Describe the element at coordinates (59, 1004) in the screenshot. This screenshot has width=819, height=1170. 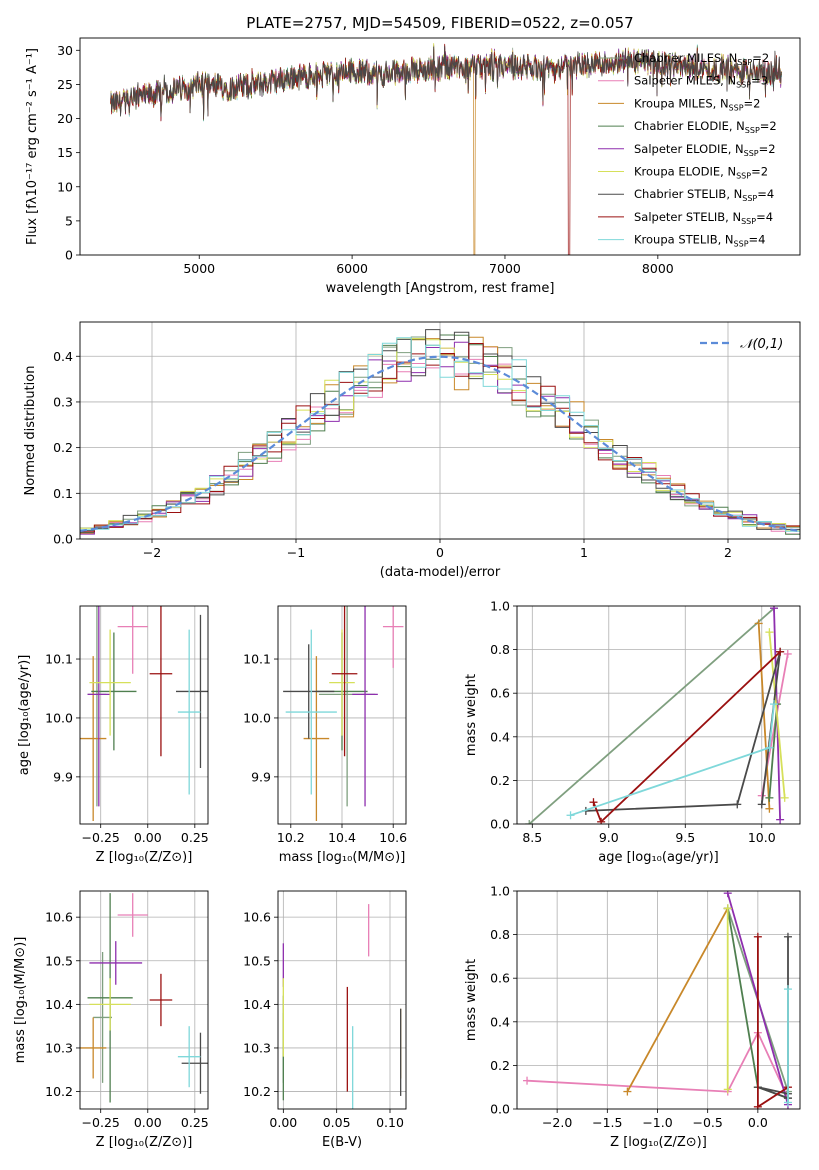
I see `y-tick-label: 10.4` at that location.